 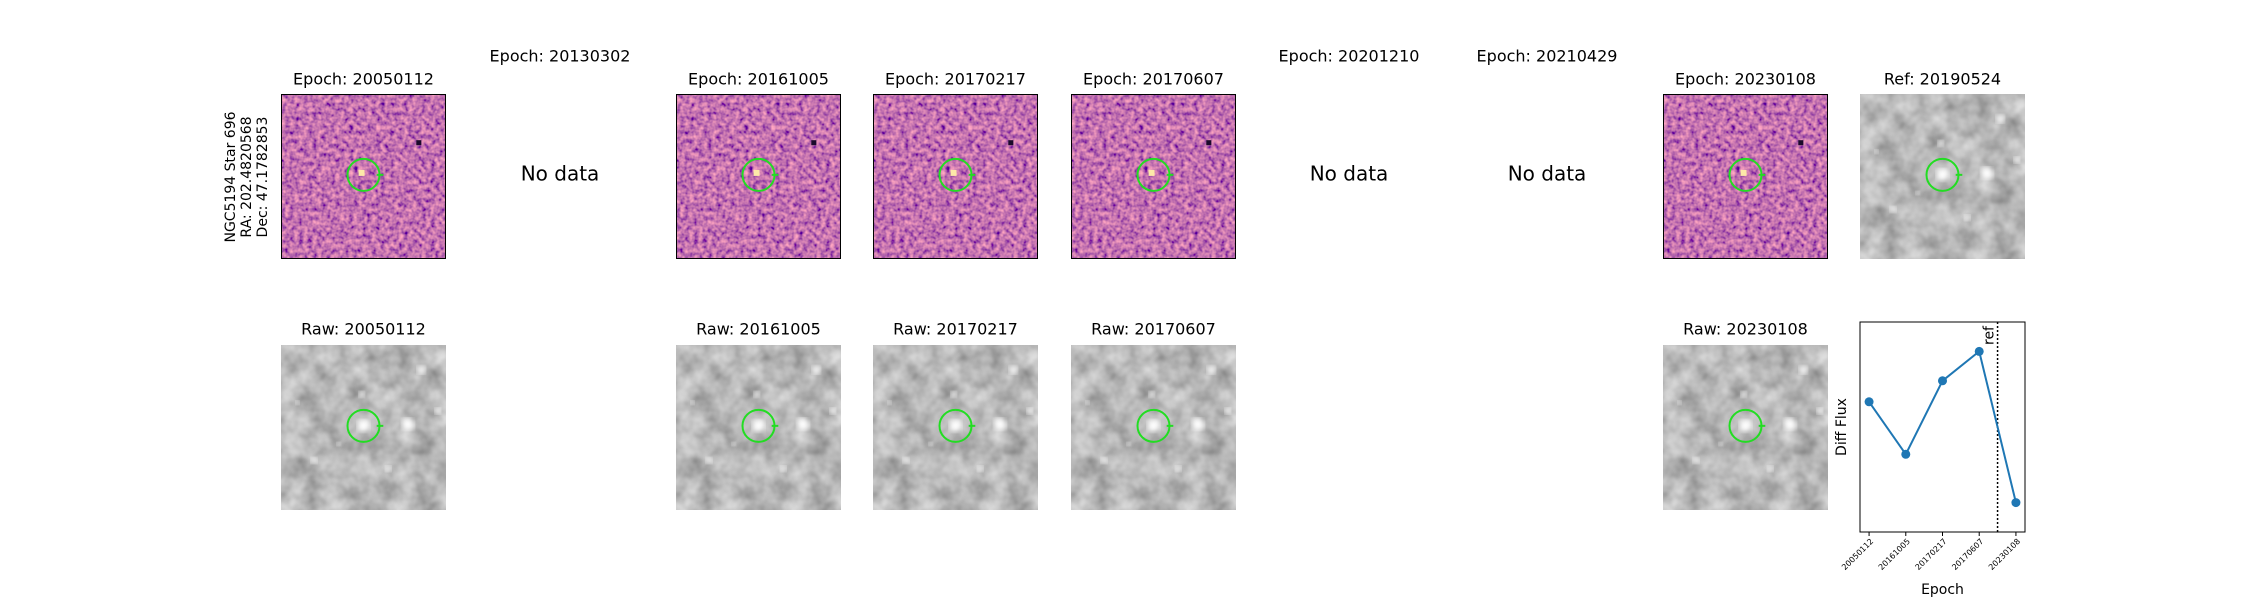 I want to click on panel-title: Raw: 20170607, so click(x=1153, y=329).